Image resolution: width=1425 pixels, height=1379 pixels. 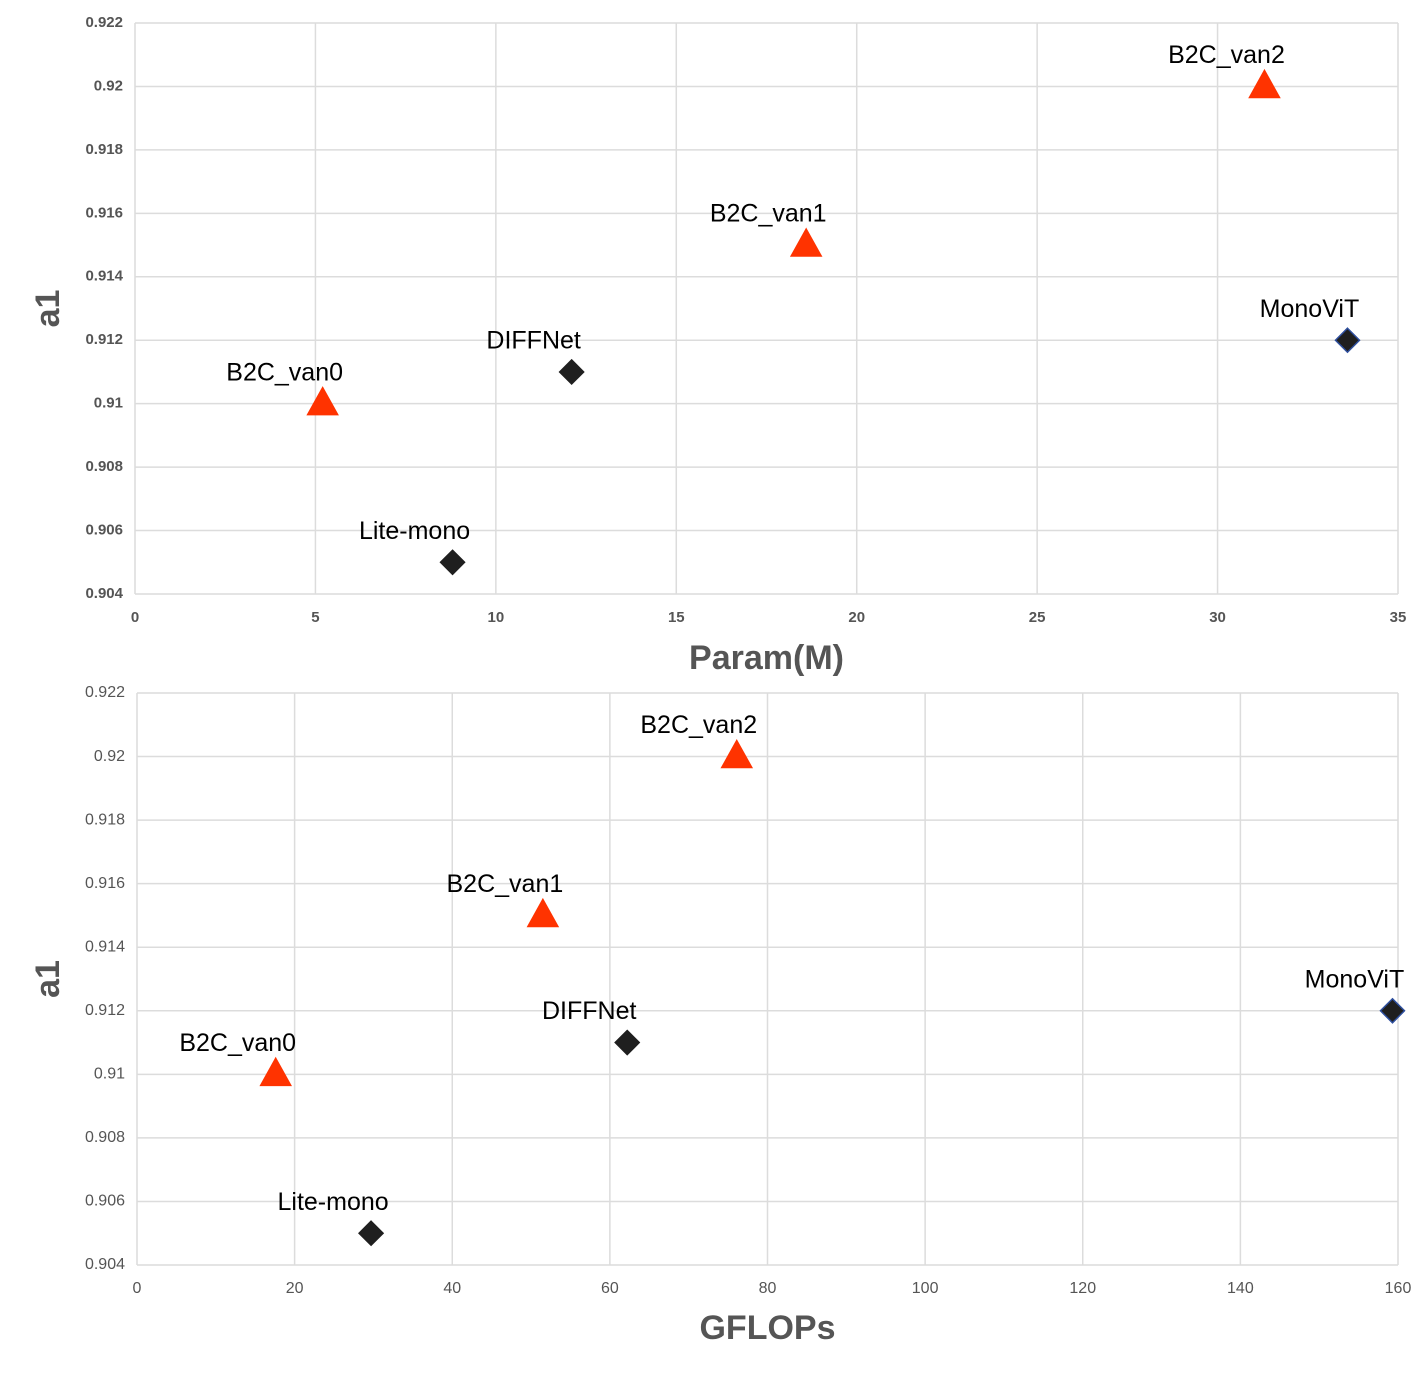 I want to click on x-tick-label: 100, so click(x=925, y=1288).